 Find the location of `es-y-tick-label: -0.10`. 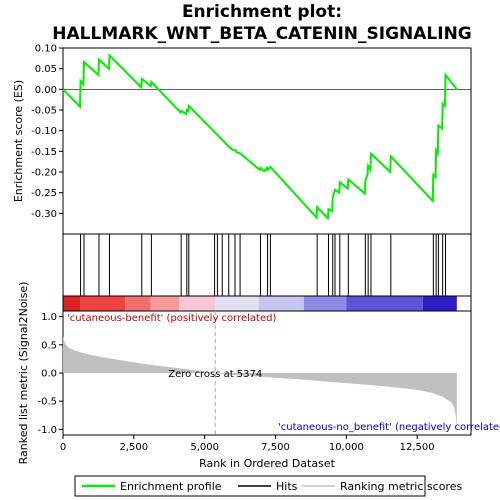

es-y-tick-label: -0.10 is located at coordinates (44, 131).